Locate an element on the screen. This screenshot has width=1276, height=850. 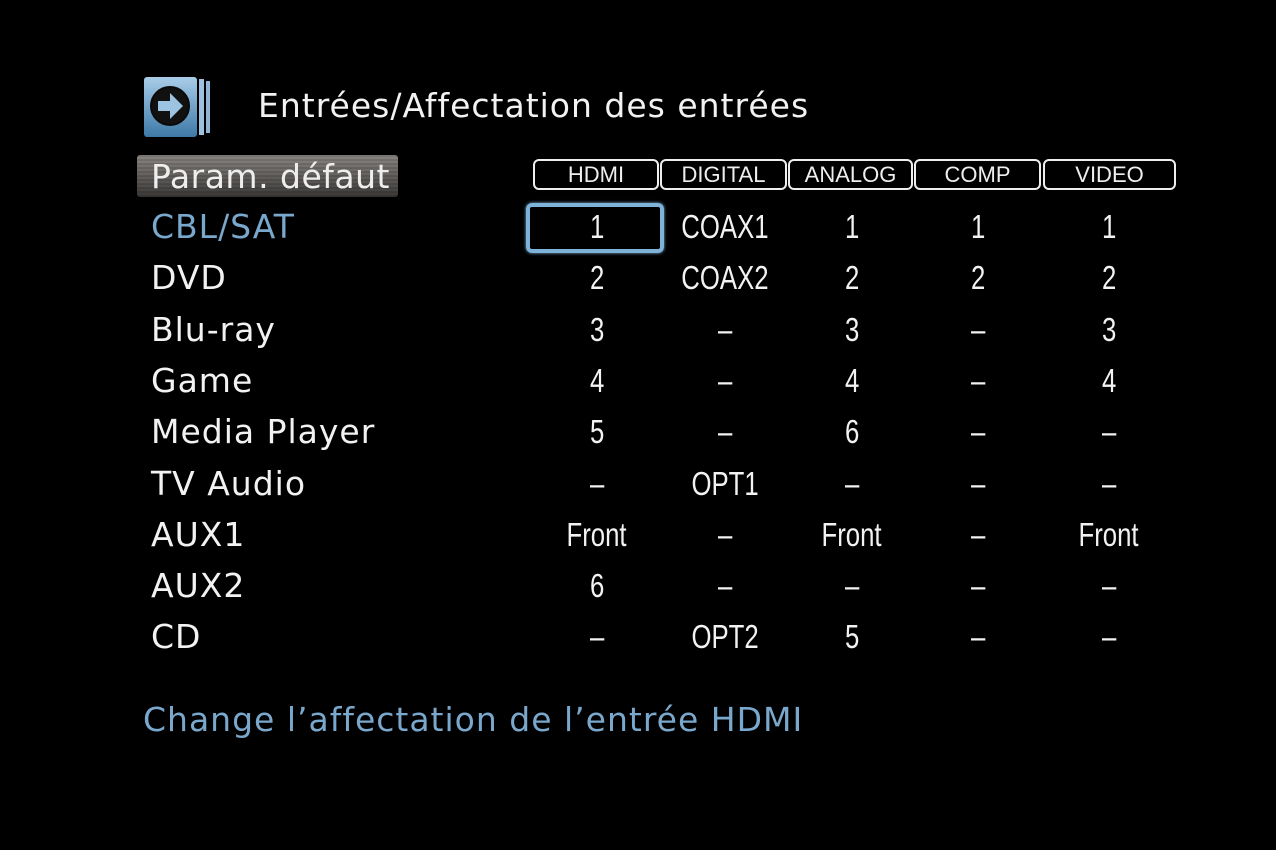
cell-analog: 1 is located at coordinates (852, 227).